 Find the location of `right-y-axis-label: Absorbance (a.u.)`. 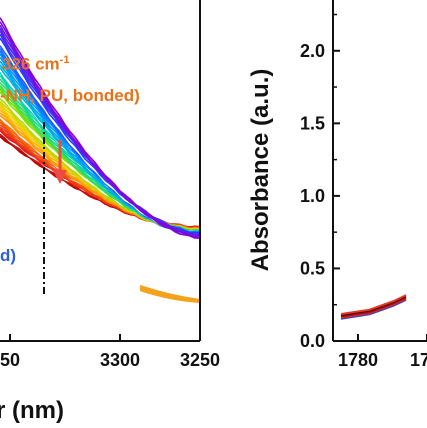

right-y-axis-label: Absorbance (a.u.) is located at coordinates (260, 170).